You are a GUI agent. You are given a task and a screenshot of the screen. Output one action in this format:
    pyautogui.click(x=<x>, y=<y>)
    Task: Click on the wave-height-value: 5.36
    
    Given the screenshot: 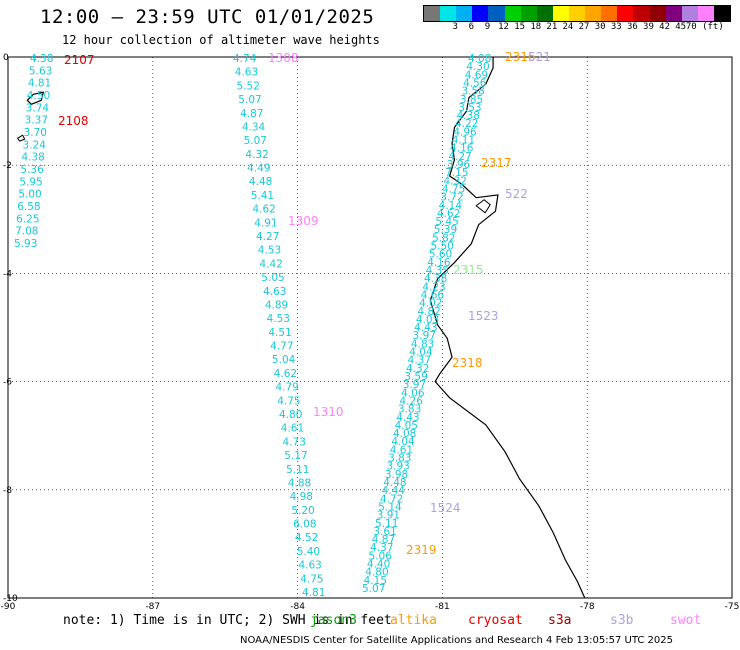 What is the action you would take?
    pyautogui.click(x=32, y=170)
    